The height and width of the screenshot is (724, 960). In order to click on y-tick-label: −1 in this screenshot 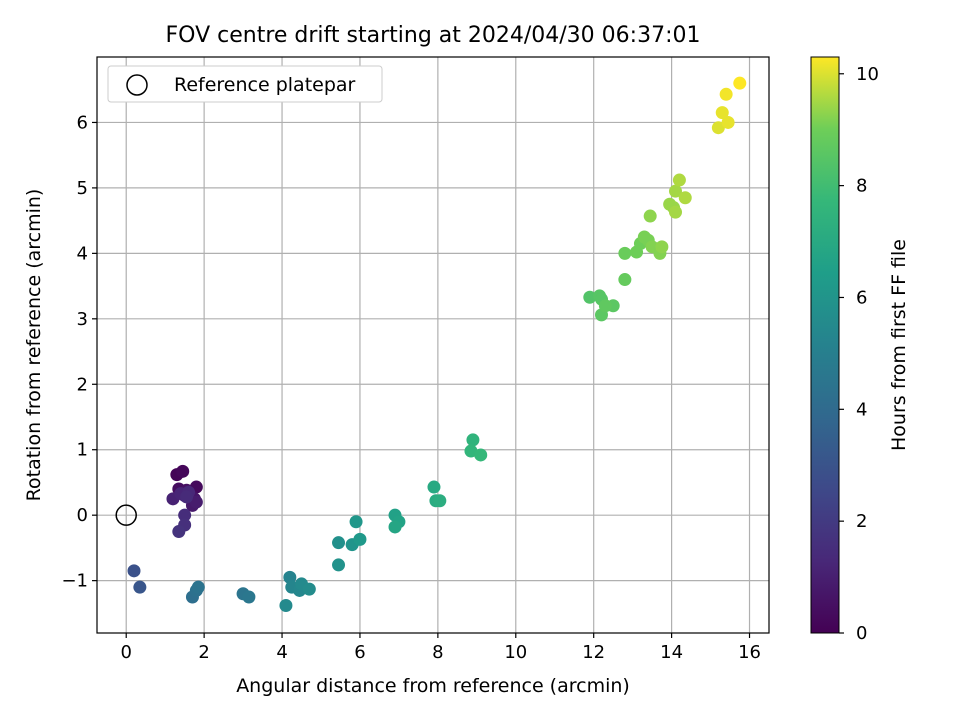, I will do `click(74, 581)`.